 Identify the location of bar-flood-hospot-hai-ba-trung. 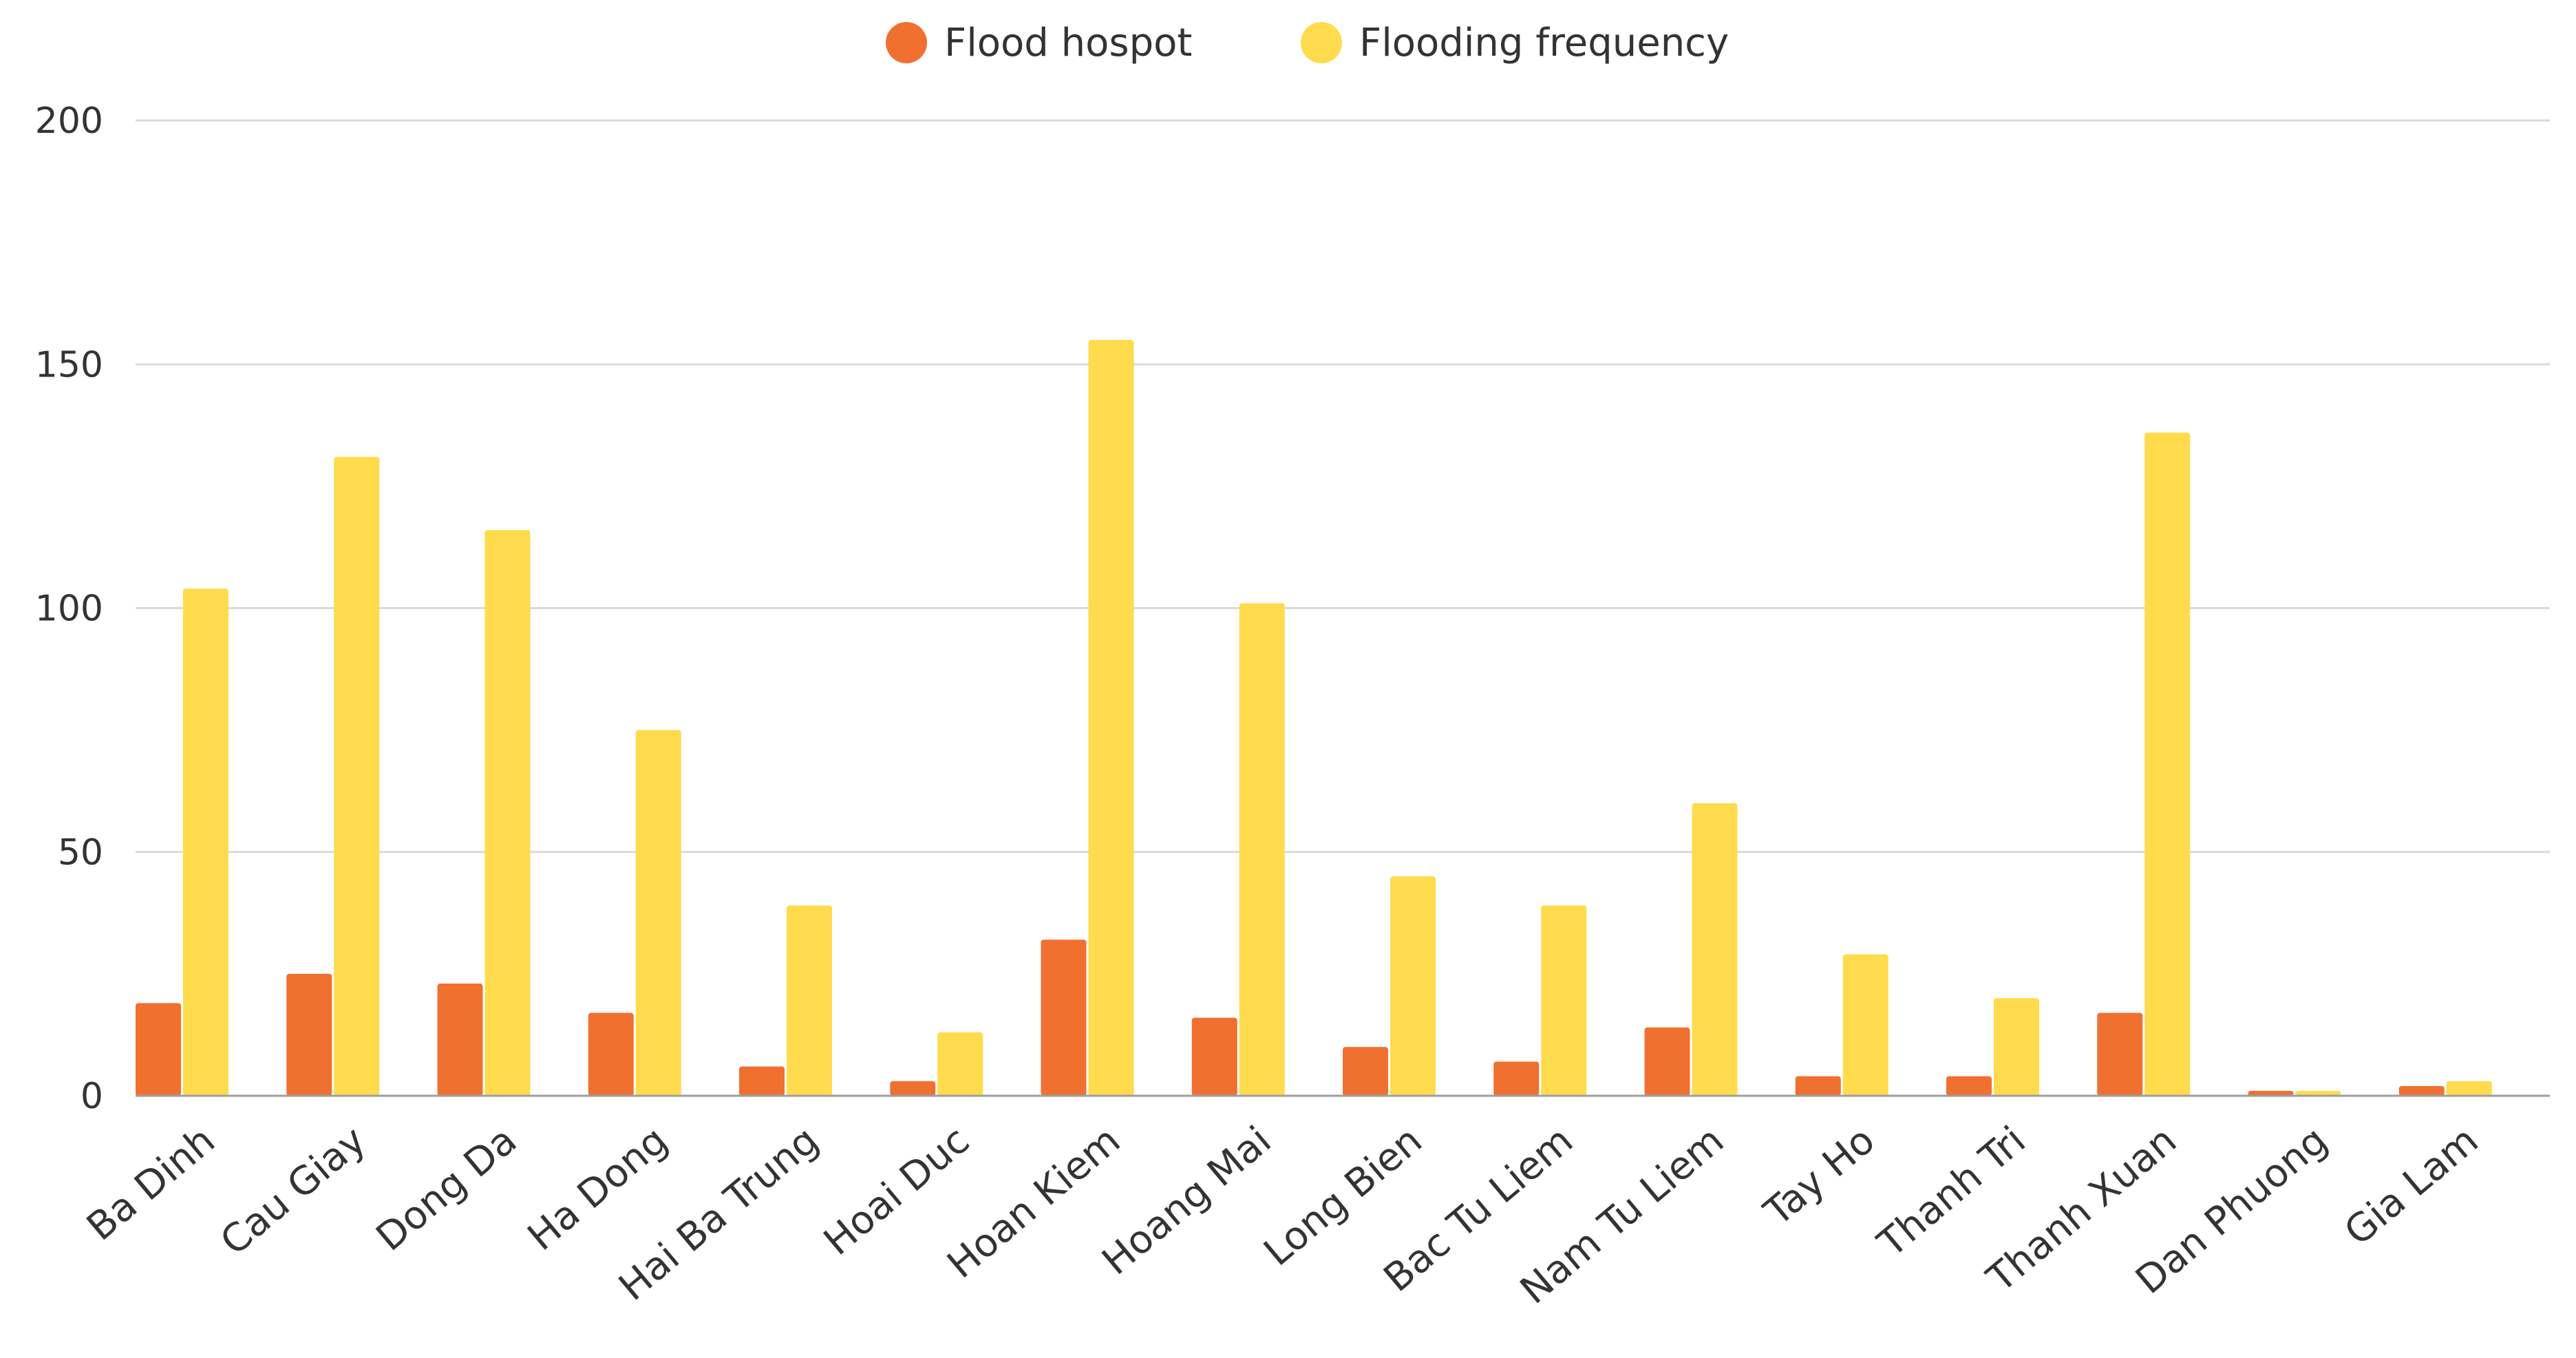
(762, 1081).